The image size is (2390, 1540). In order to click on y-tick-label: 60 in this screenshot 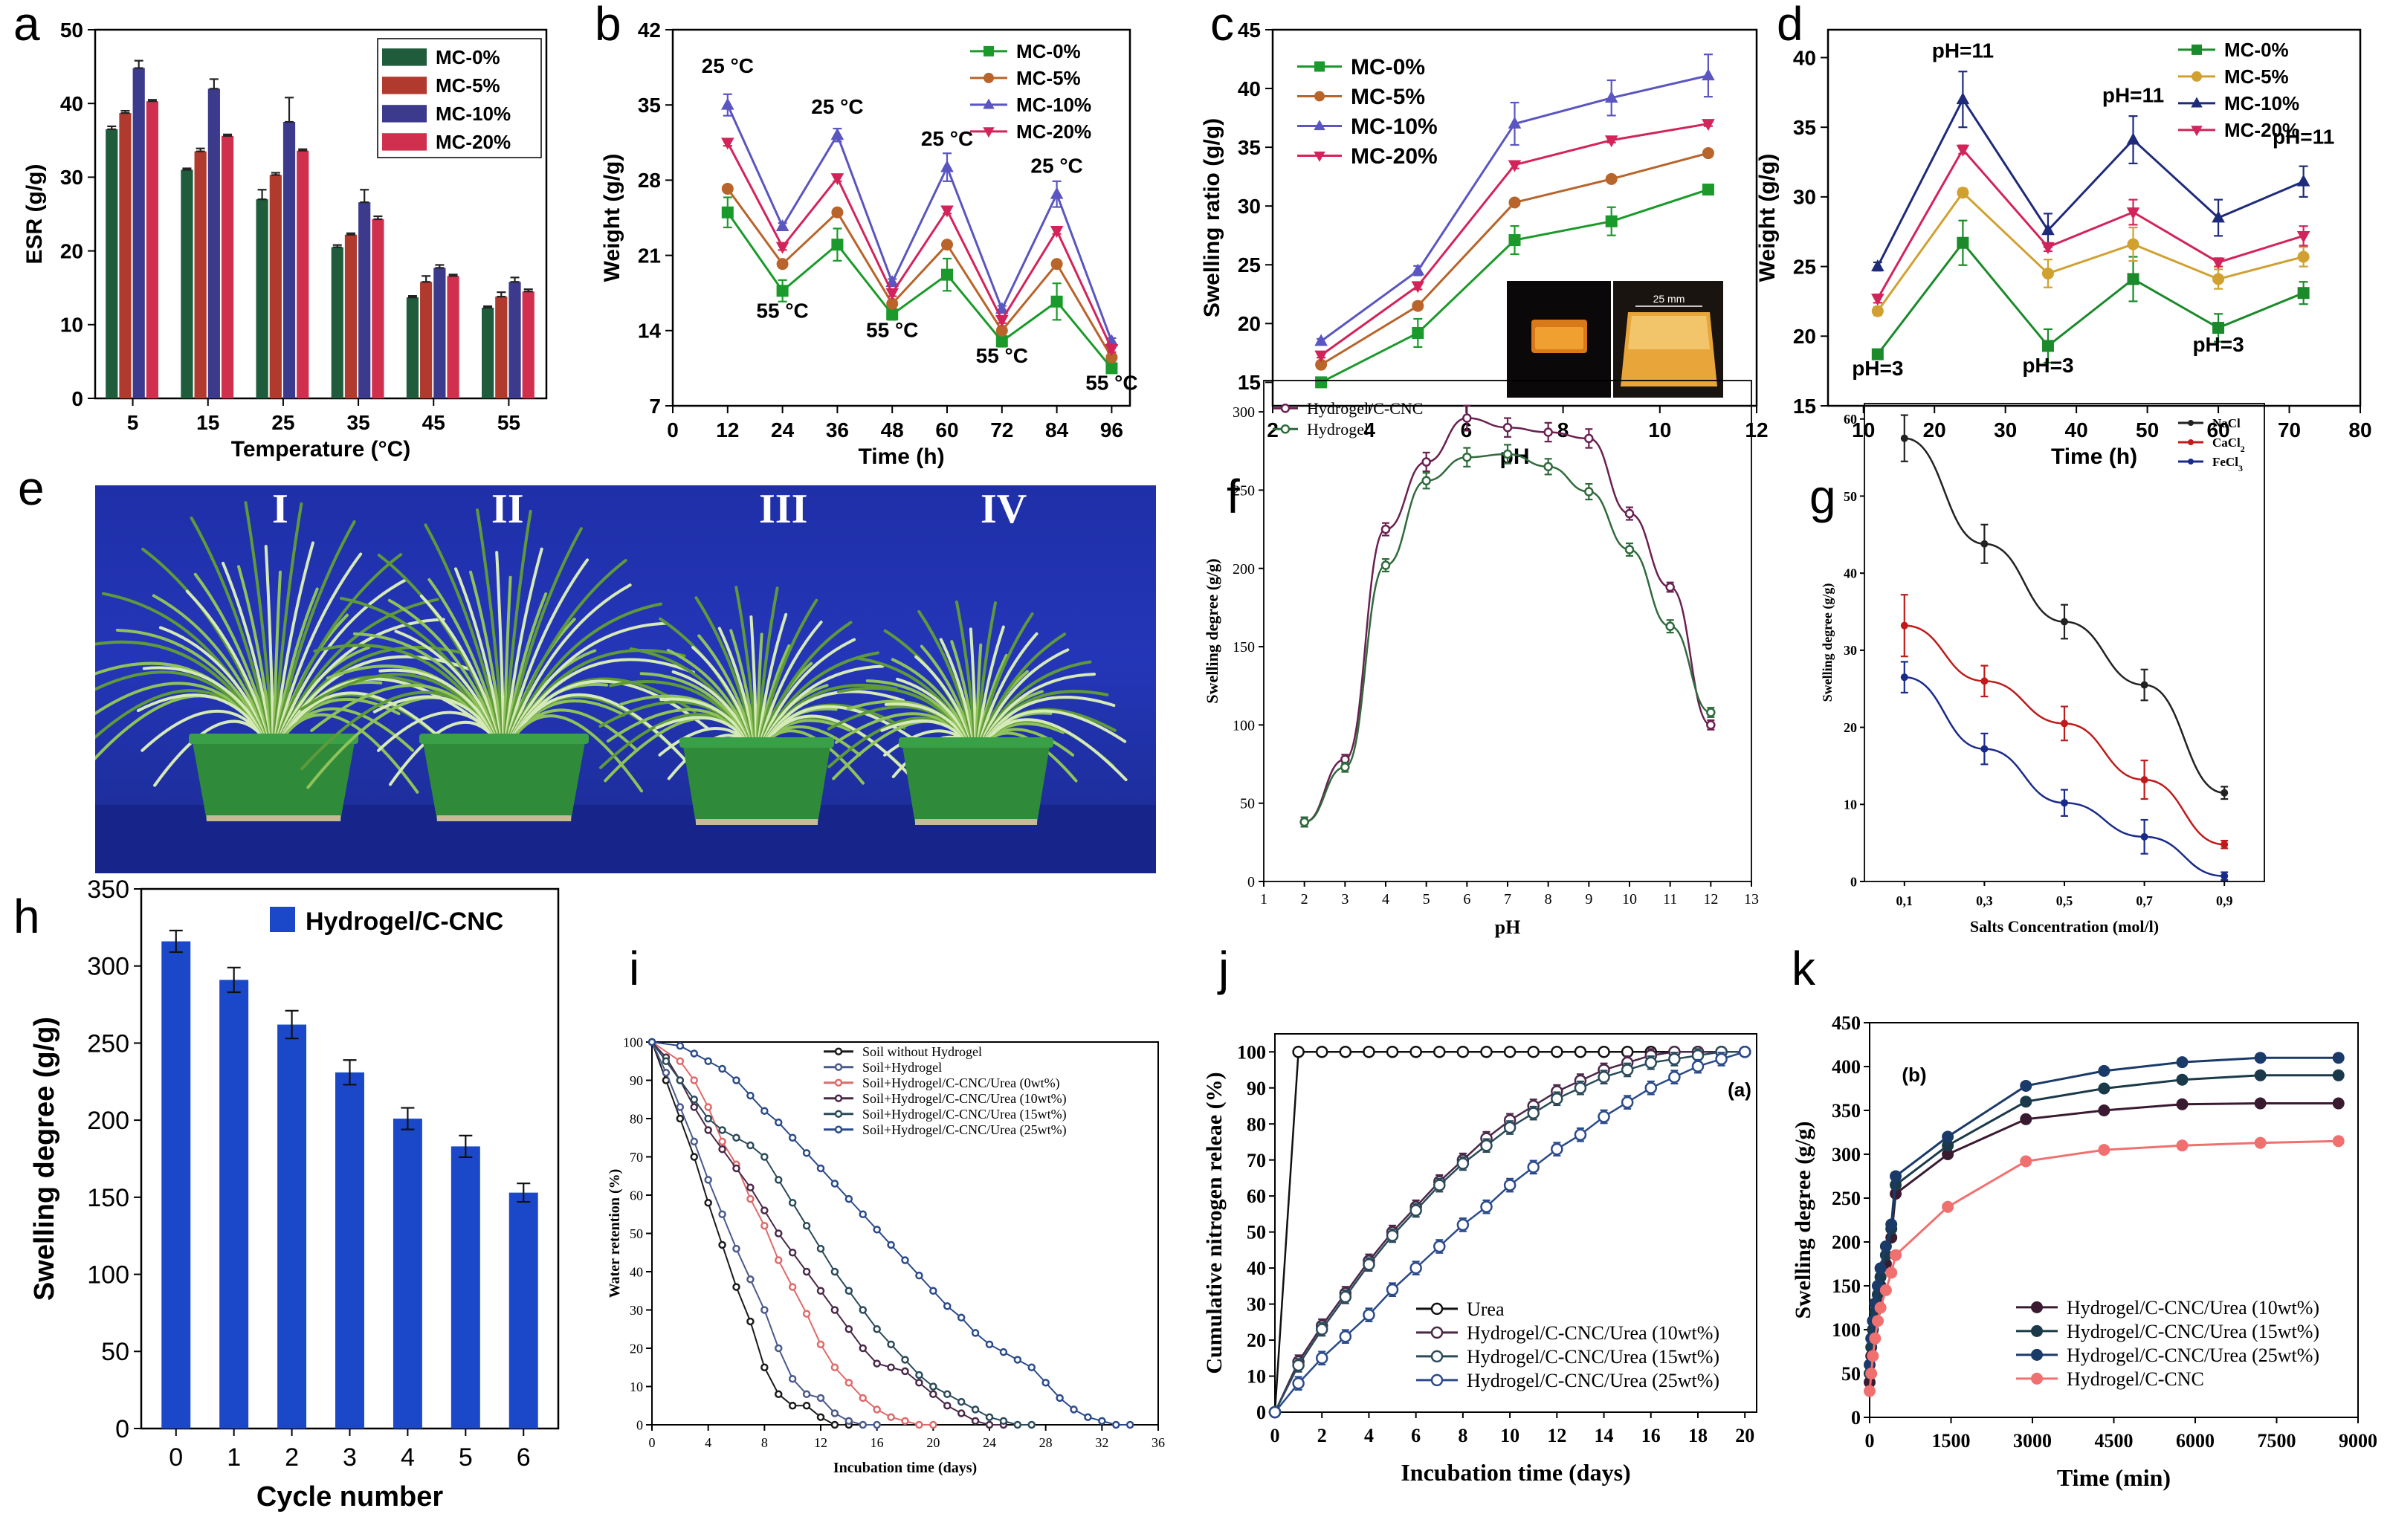, I will do `click(1851, 419)`.